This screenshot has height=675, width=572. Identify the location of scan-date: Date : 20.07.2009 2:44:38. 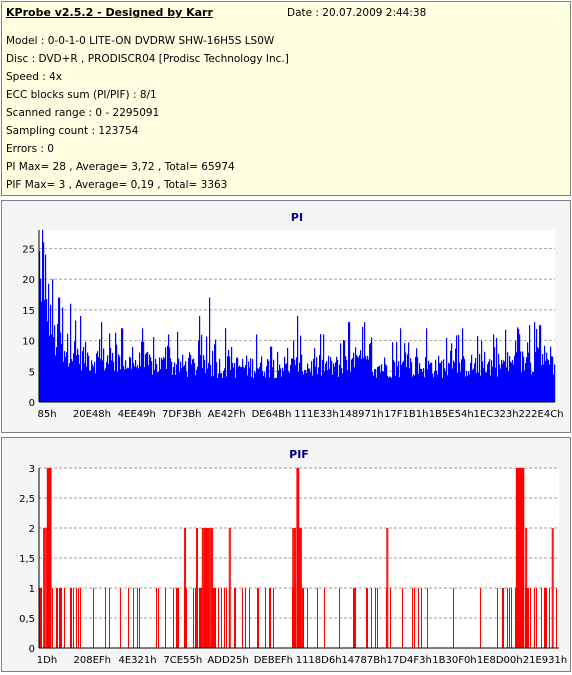
(357, 13).